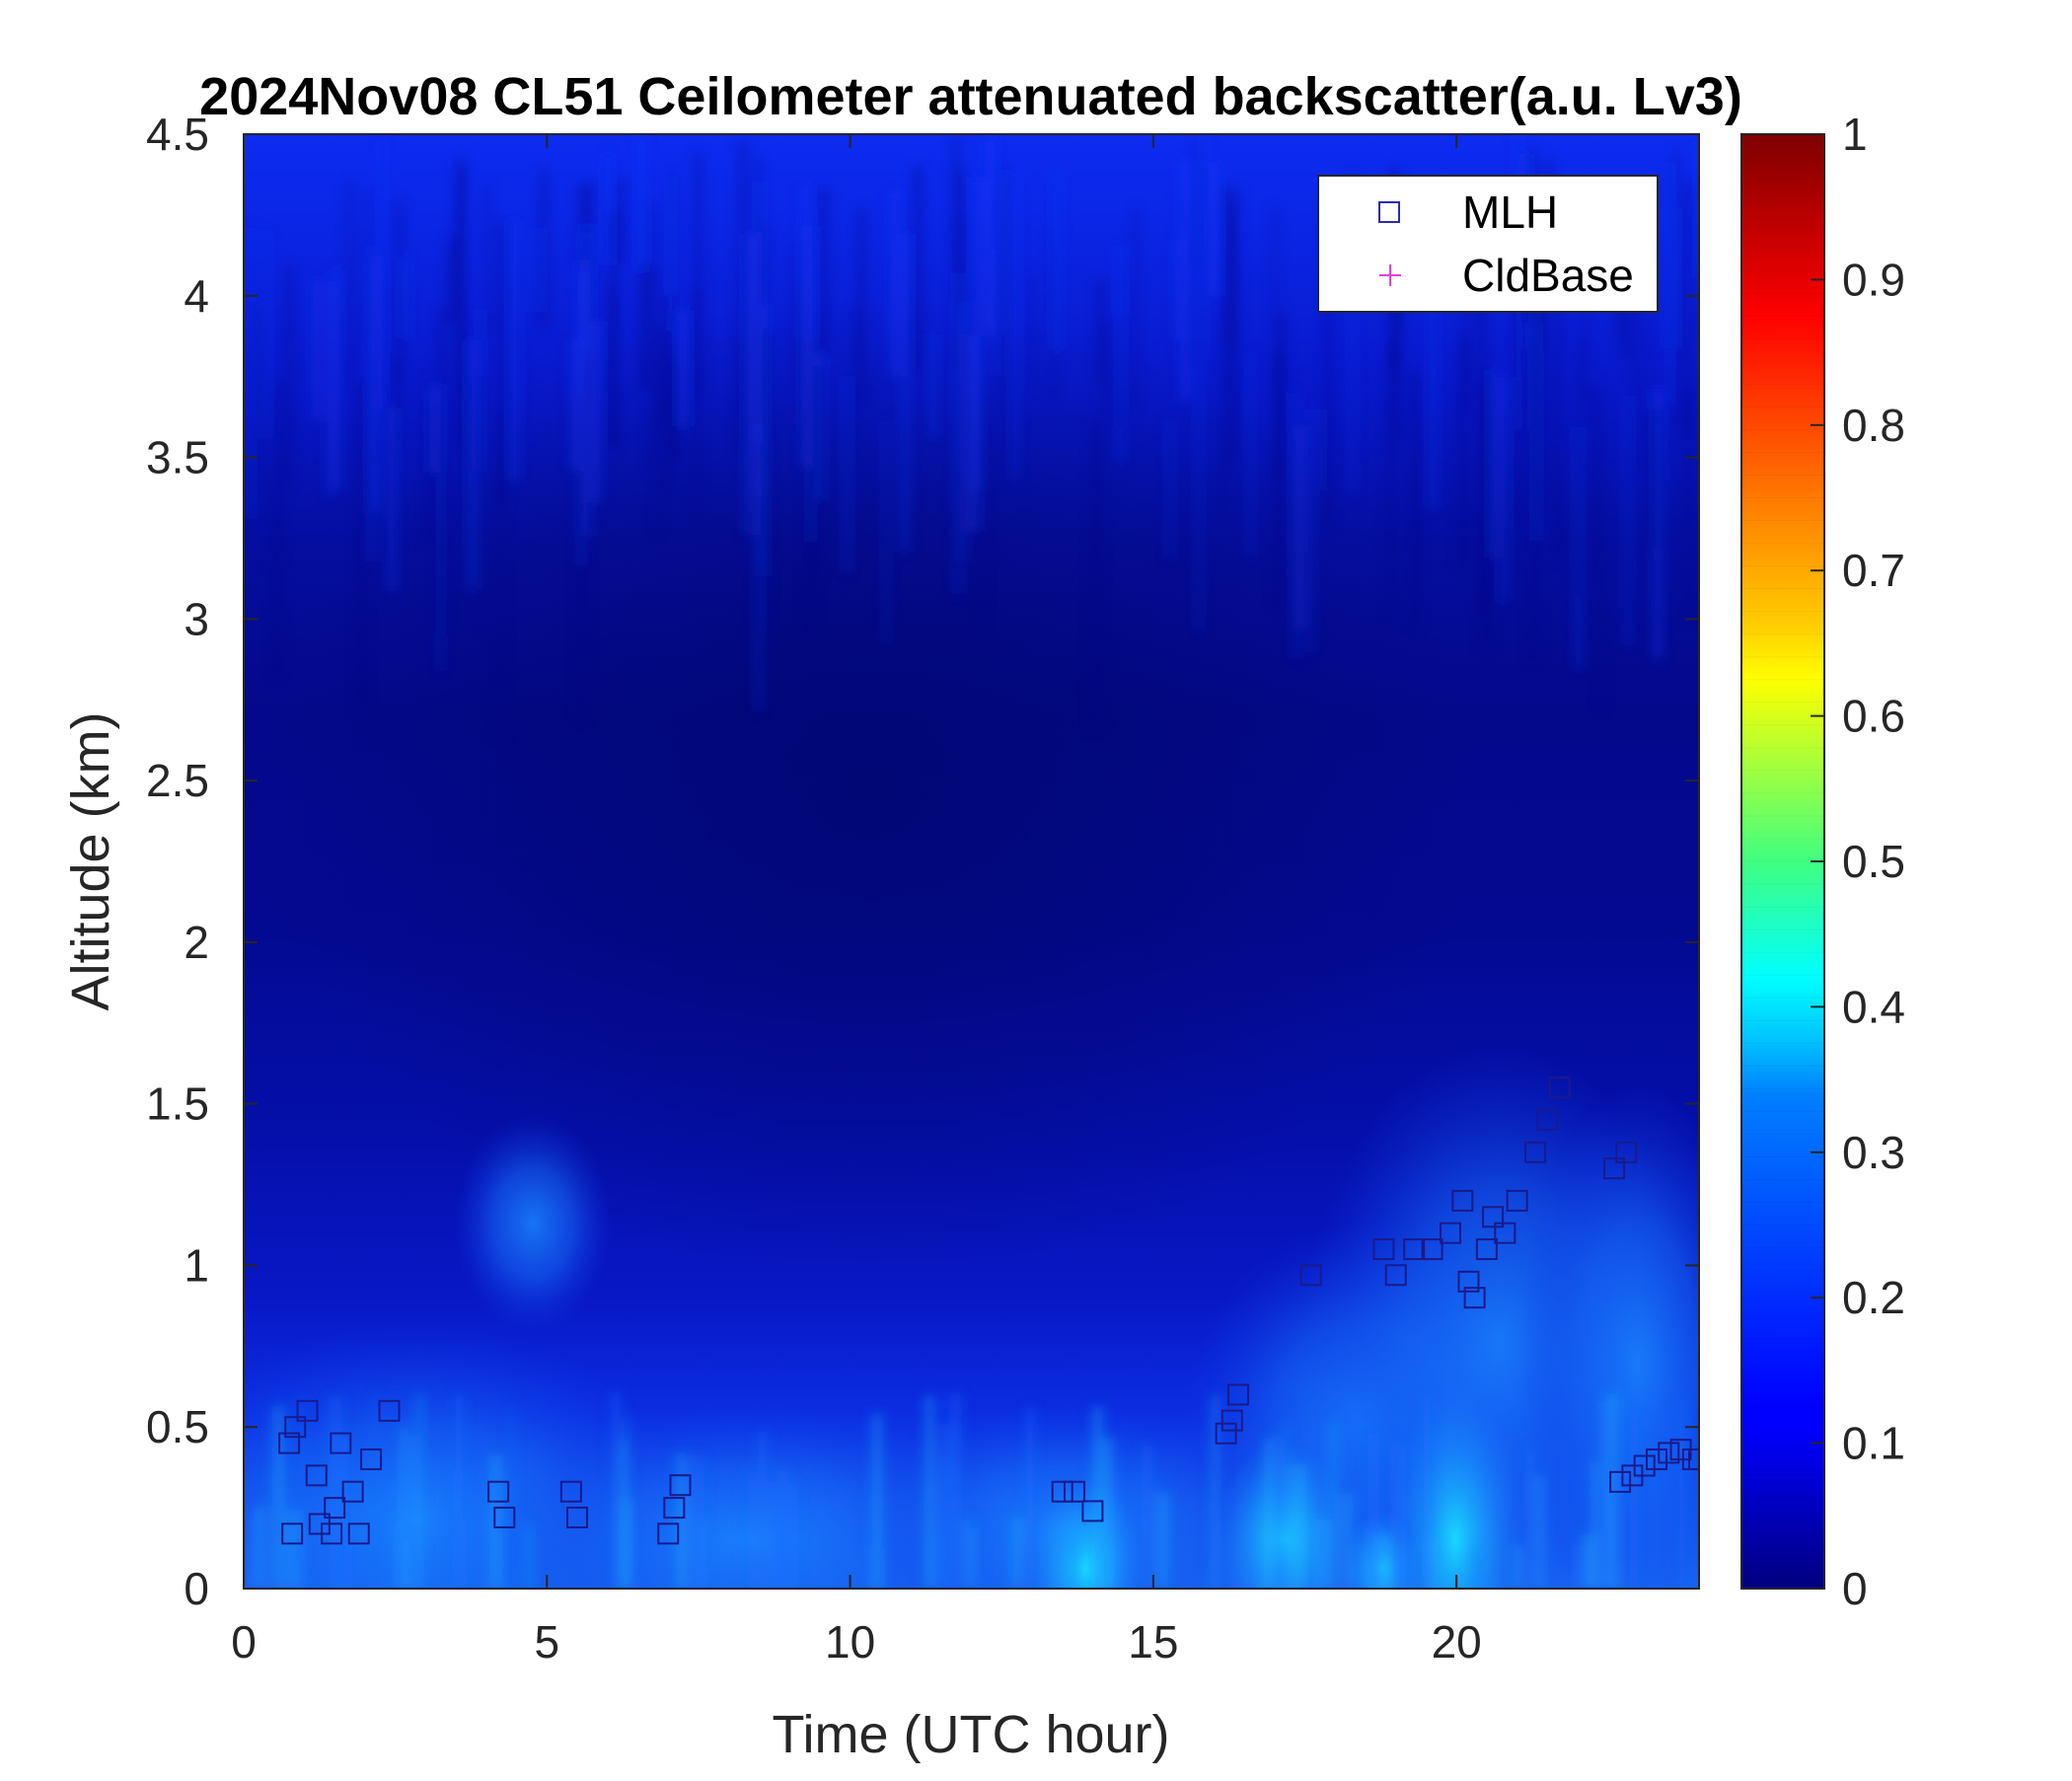 This screenshot has width=2072, height=1781. What do you see at coordinates (1874, 570) in the screenshot?
I see `colorbar-tick-label: 0.7` at bounding box center [1874, 570].